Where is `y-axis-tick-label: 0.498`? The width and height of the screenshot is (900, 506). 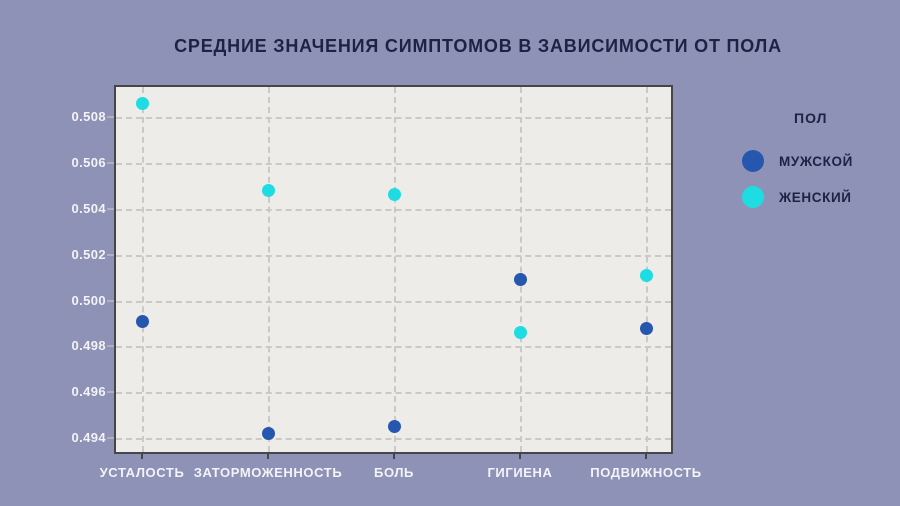
y-axis-tick-label: 0.498 is located at coordinates (88, 346).